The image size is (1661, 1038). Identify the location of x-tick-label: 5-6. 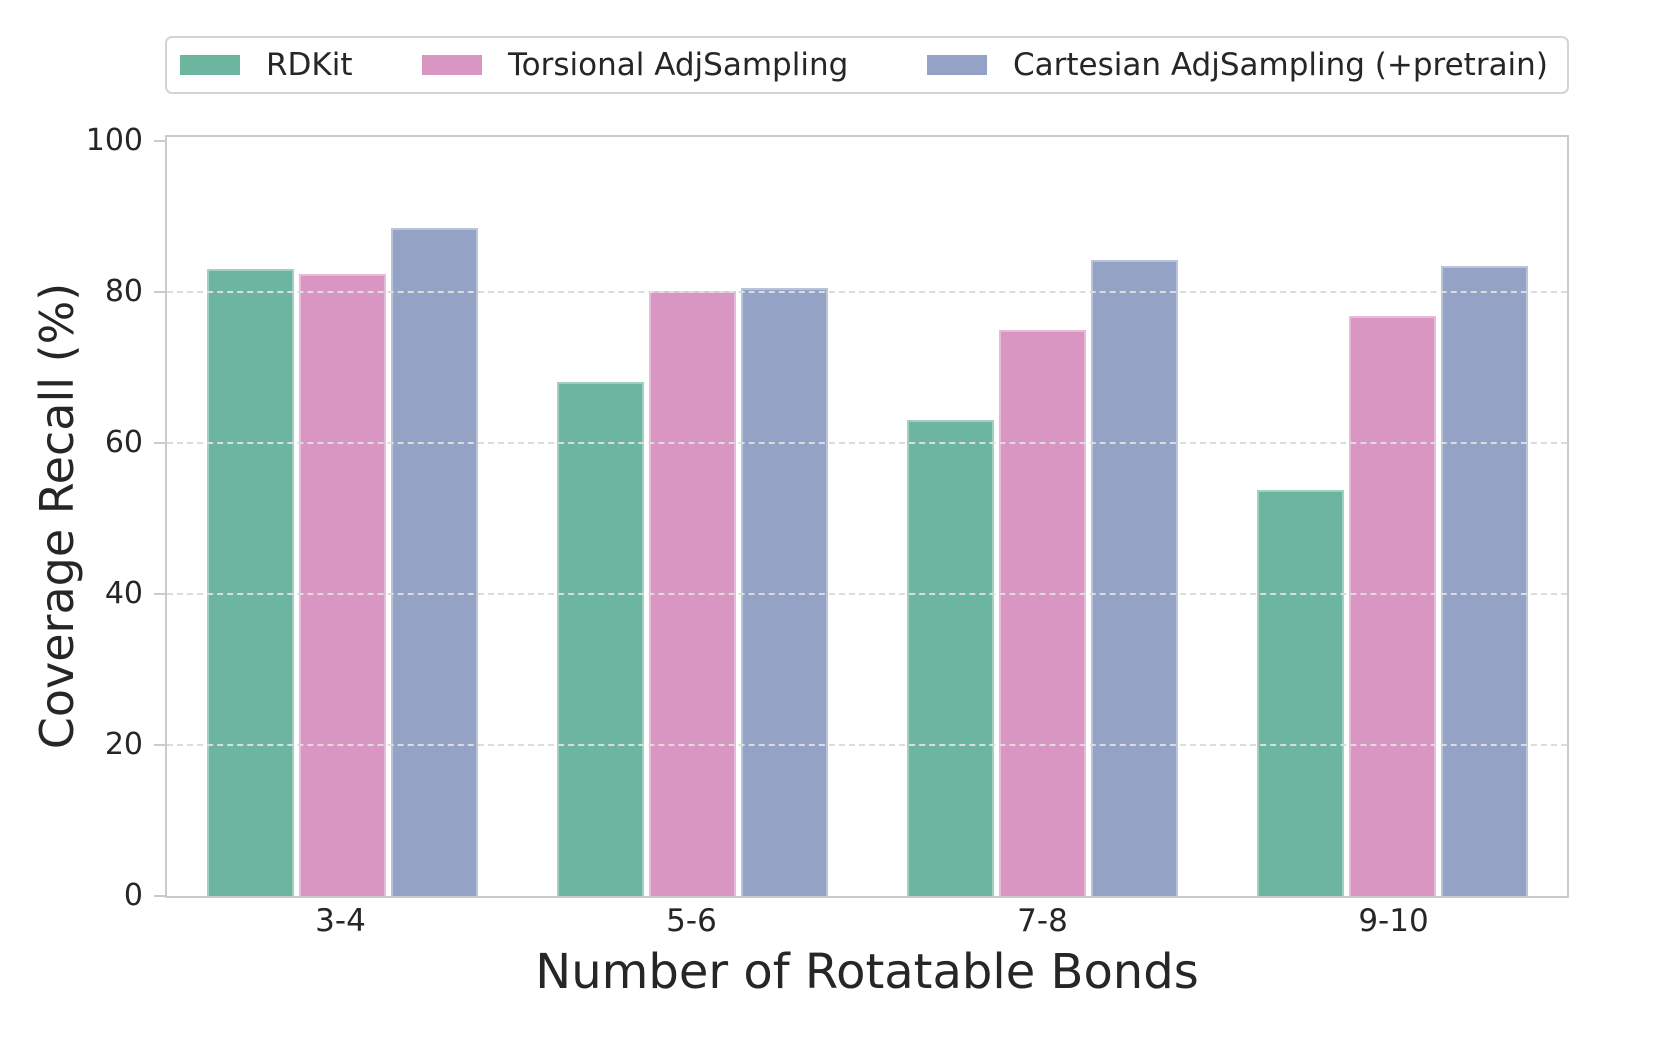
(691, 921).